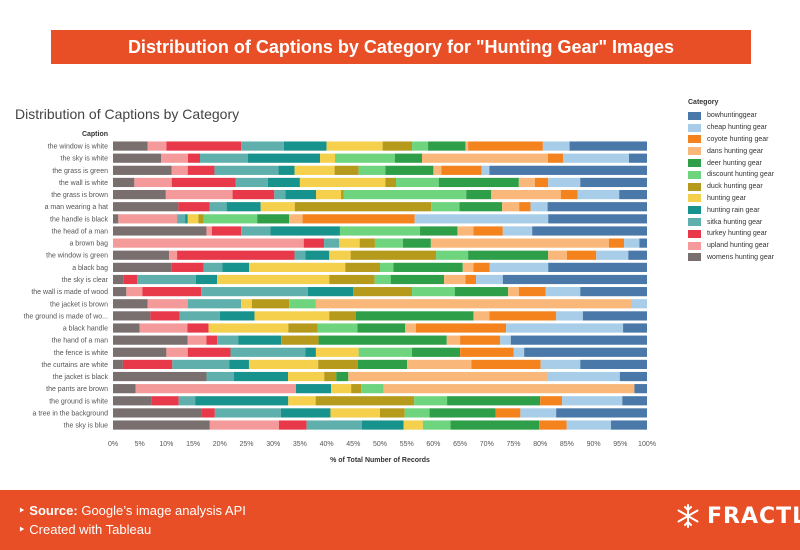 Image resolution: width=800 pixels, height=550 pixels. I want to click on legend-item: upland hunting gear, so click(731, 246).